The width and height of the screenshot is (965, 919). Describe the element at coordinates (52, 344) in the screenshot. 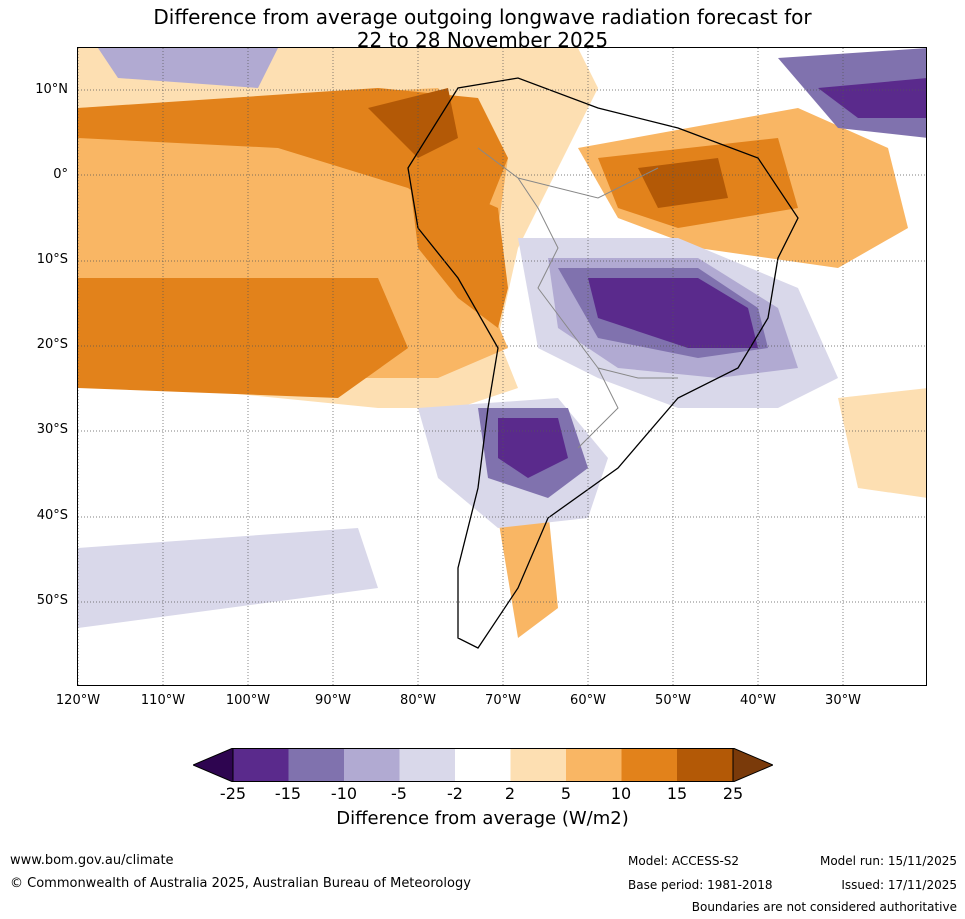

I see `lat-label-20s: 20°S` at that location.